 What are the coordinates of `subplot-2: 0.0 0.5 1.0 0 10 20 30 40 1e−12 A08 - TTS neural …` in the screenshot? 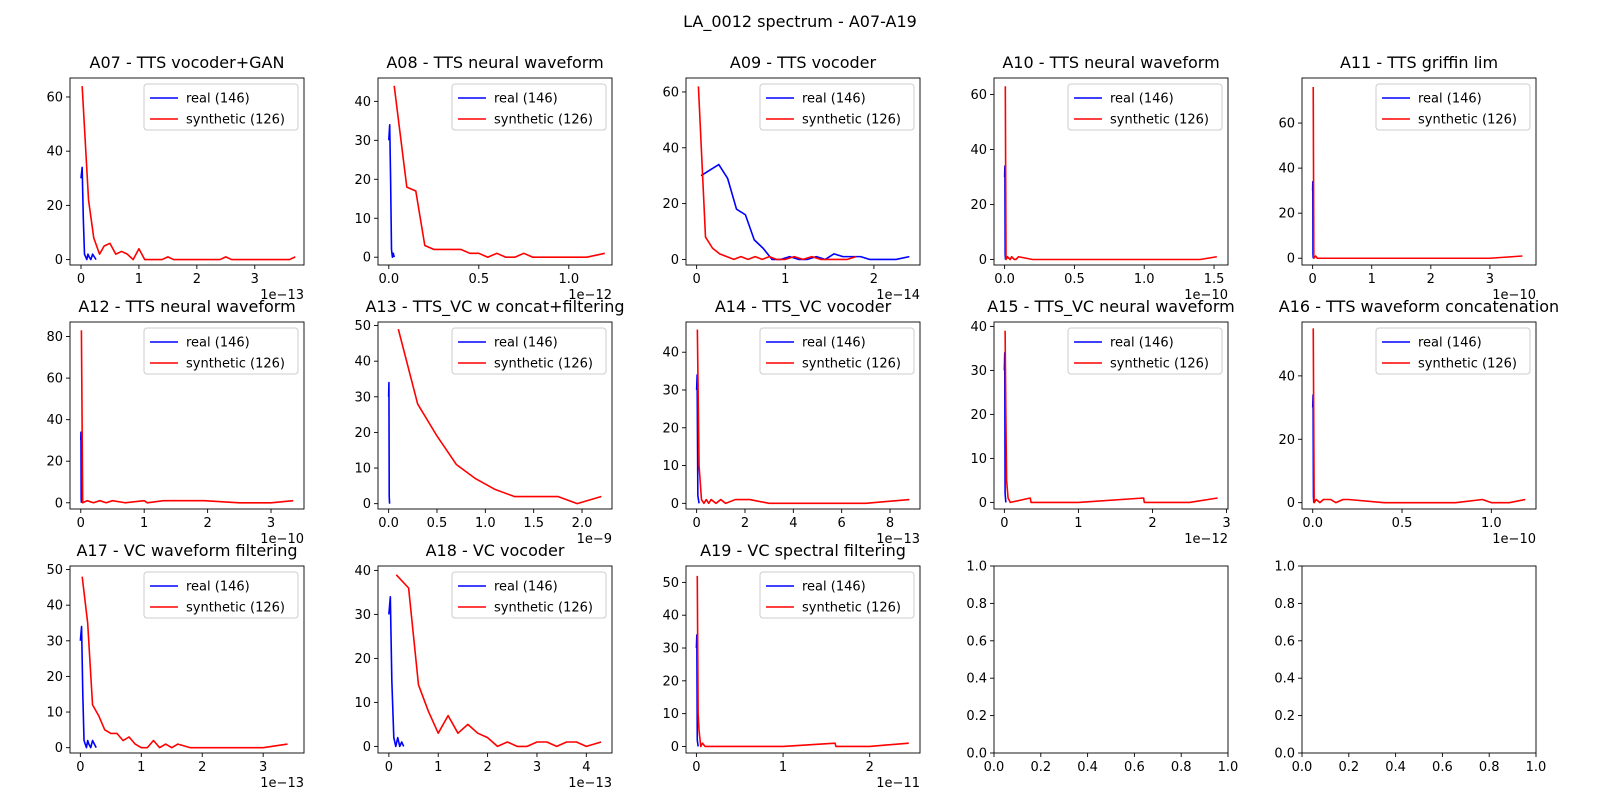 It's located at (483, 178).